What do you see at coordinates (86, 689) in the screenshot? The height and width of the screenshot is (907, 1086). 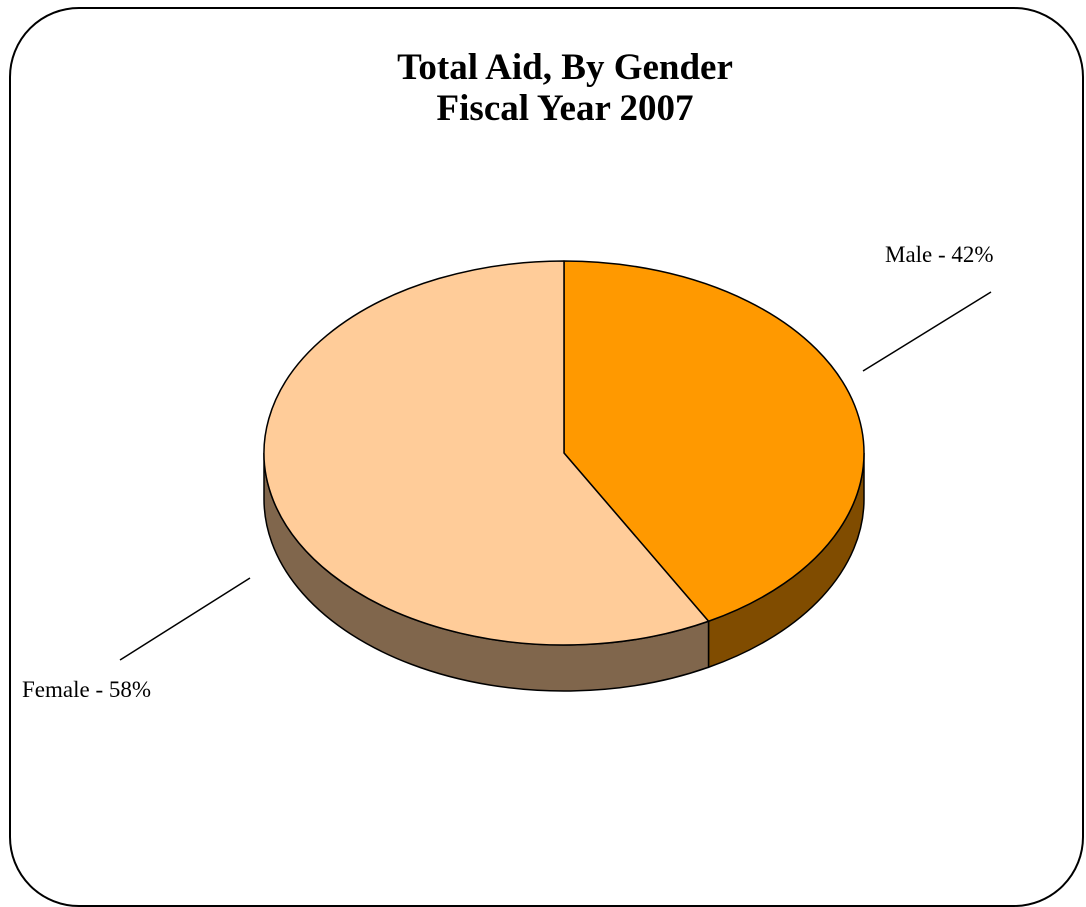 I see `slice-label-female: Female - 58%` at bounding box center [86, 689].